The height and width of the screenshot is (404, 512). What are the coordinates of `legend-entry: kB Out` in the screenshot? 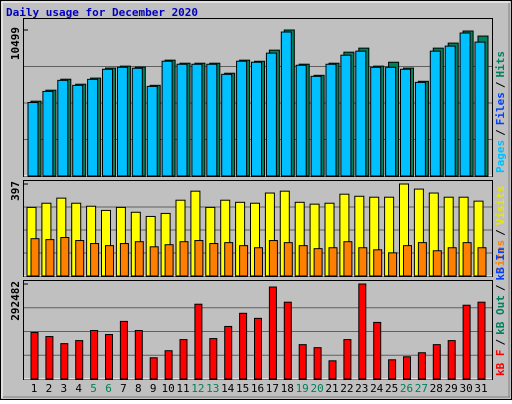 It's located at (500, 315).